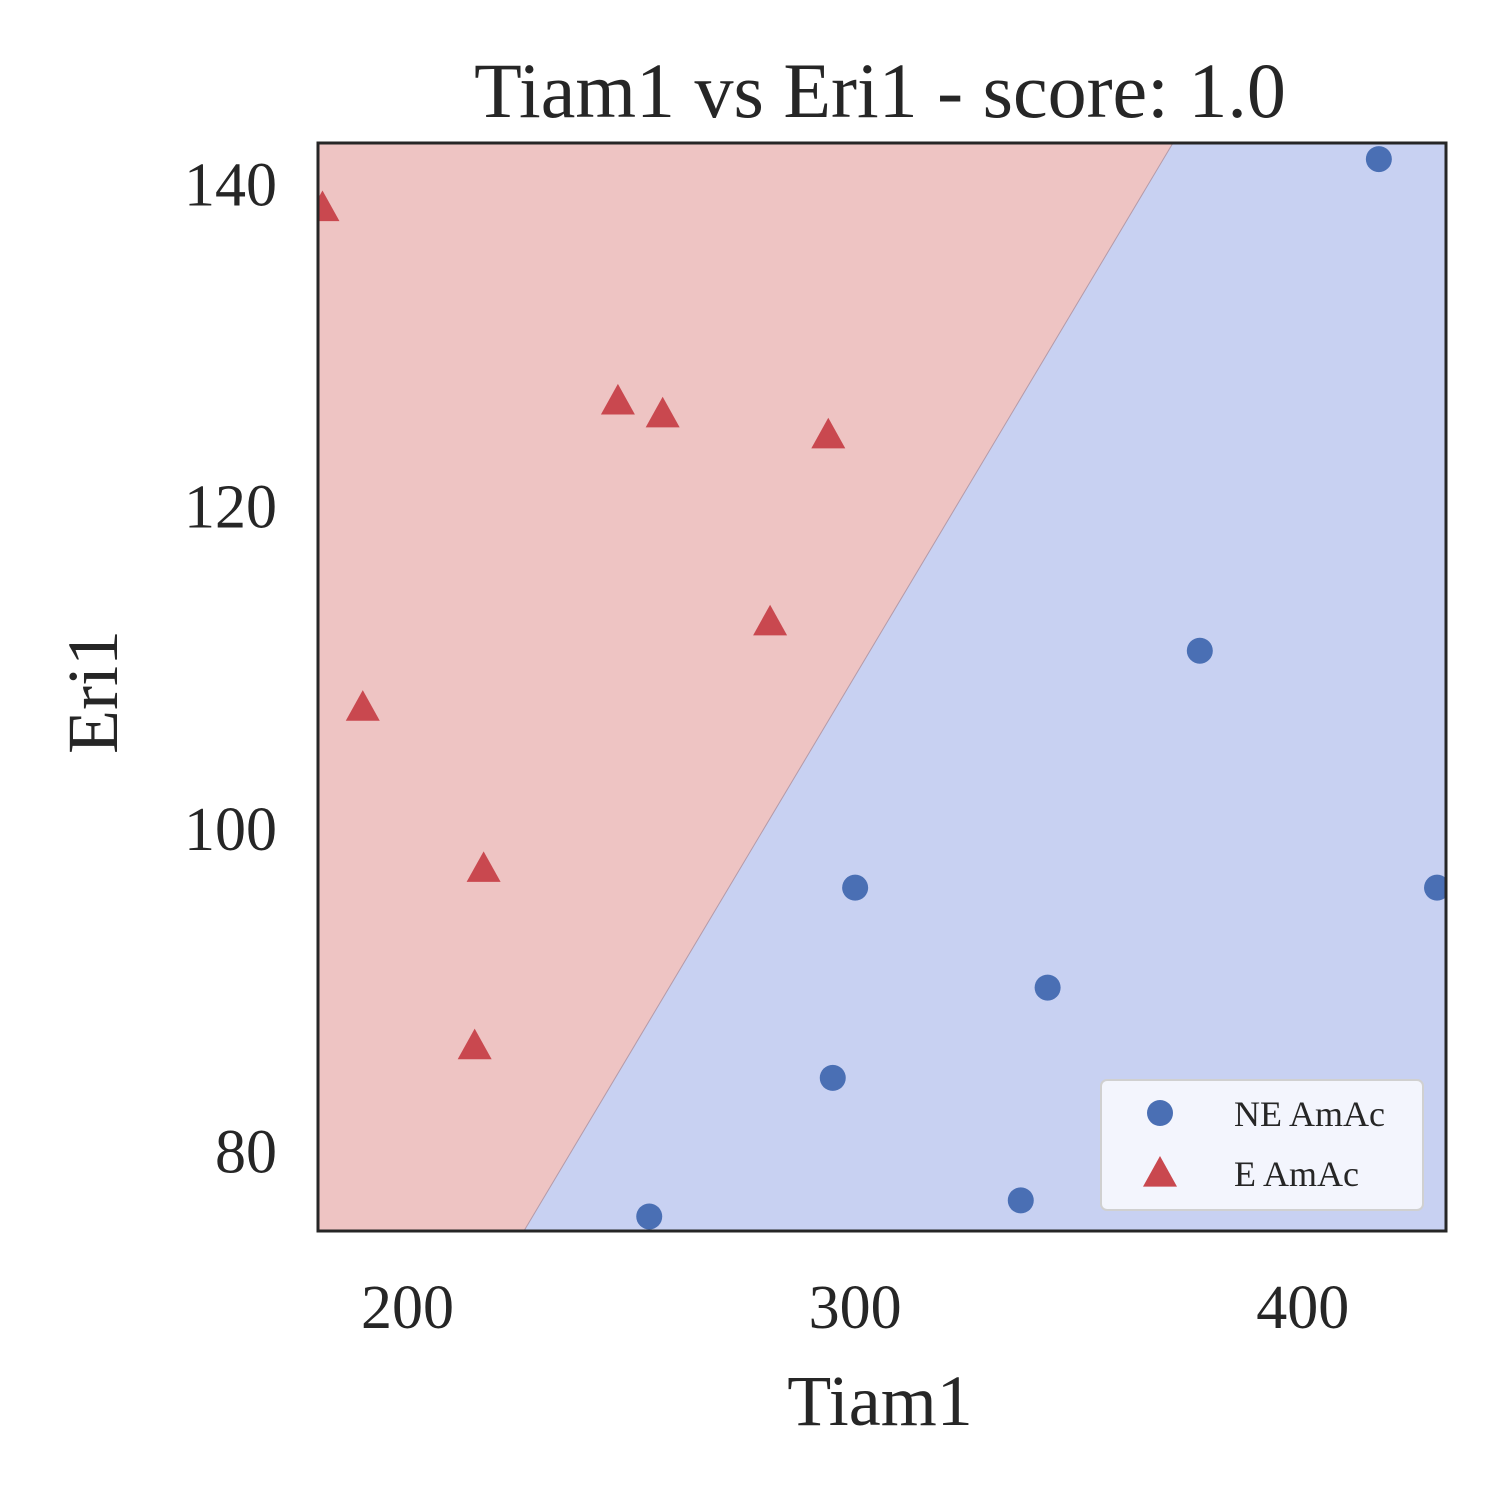 Image resolution: width=1500 pixels, height=1500 pixels. I want to click on legend-box, so click(1262, 1145).